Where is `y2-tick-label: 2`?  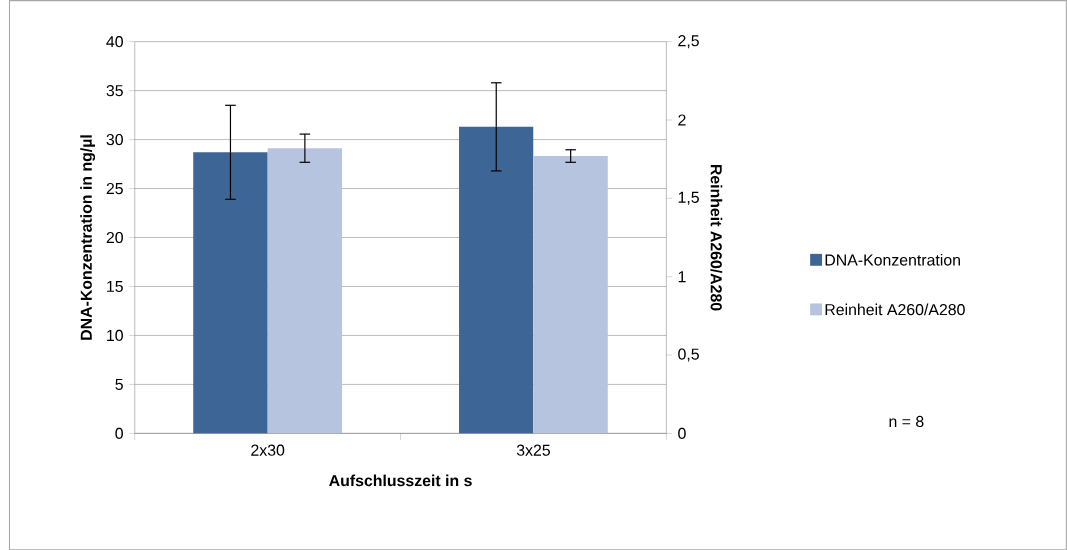
y2-tick-label: 2 is located at coordinates (682, 120).